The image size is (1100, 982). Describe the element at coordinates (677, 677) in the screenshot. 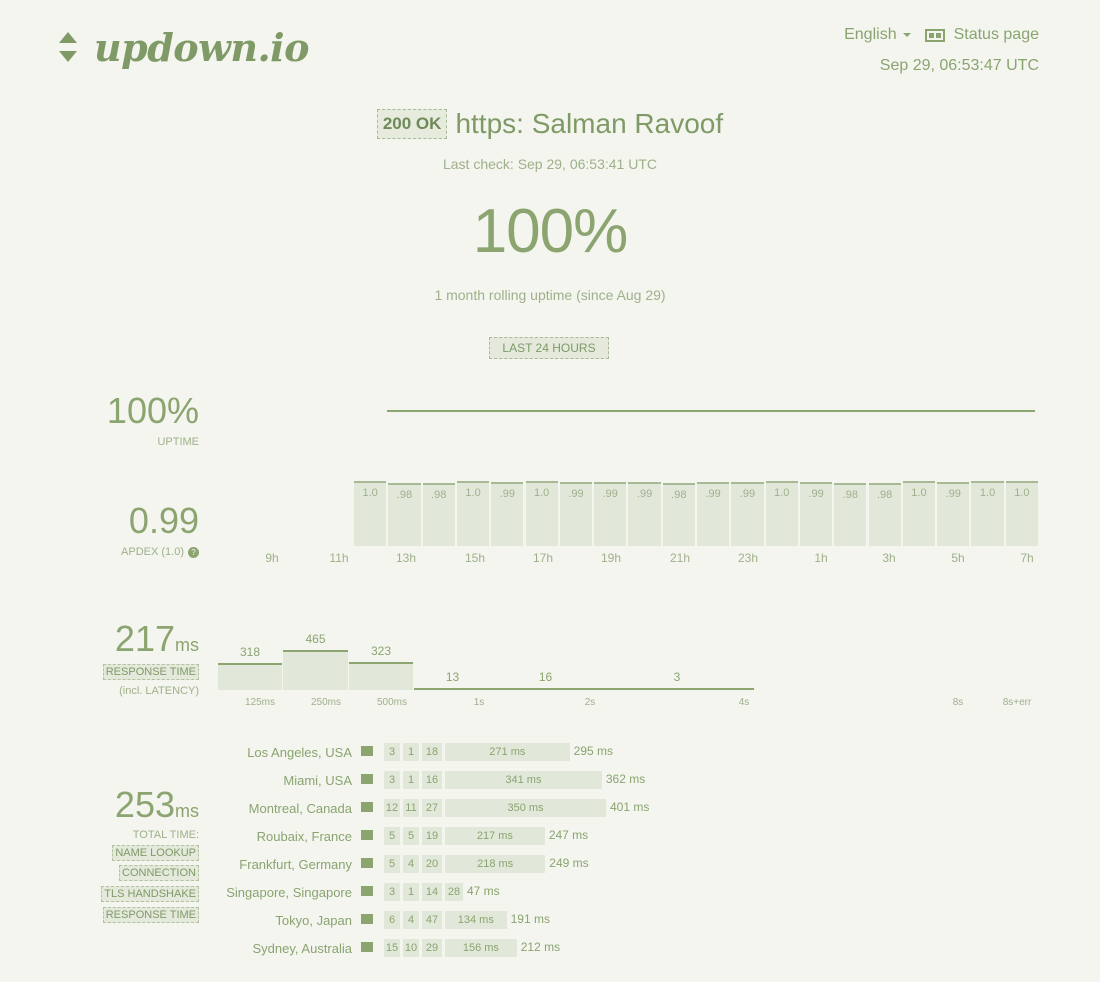

I see `histogram-bar-value: 3` at that location.